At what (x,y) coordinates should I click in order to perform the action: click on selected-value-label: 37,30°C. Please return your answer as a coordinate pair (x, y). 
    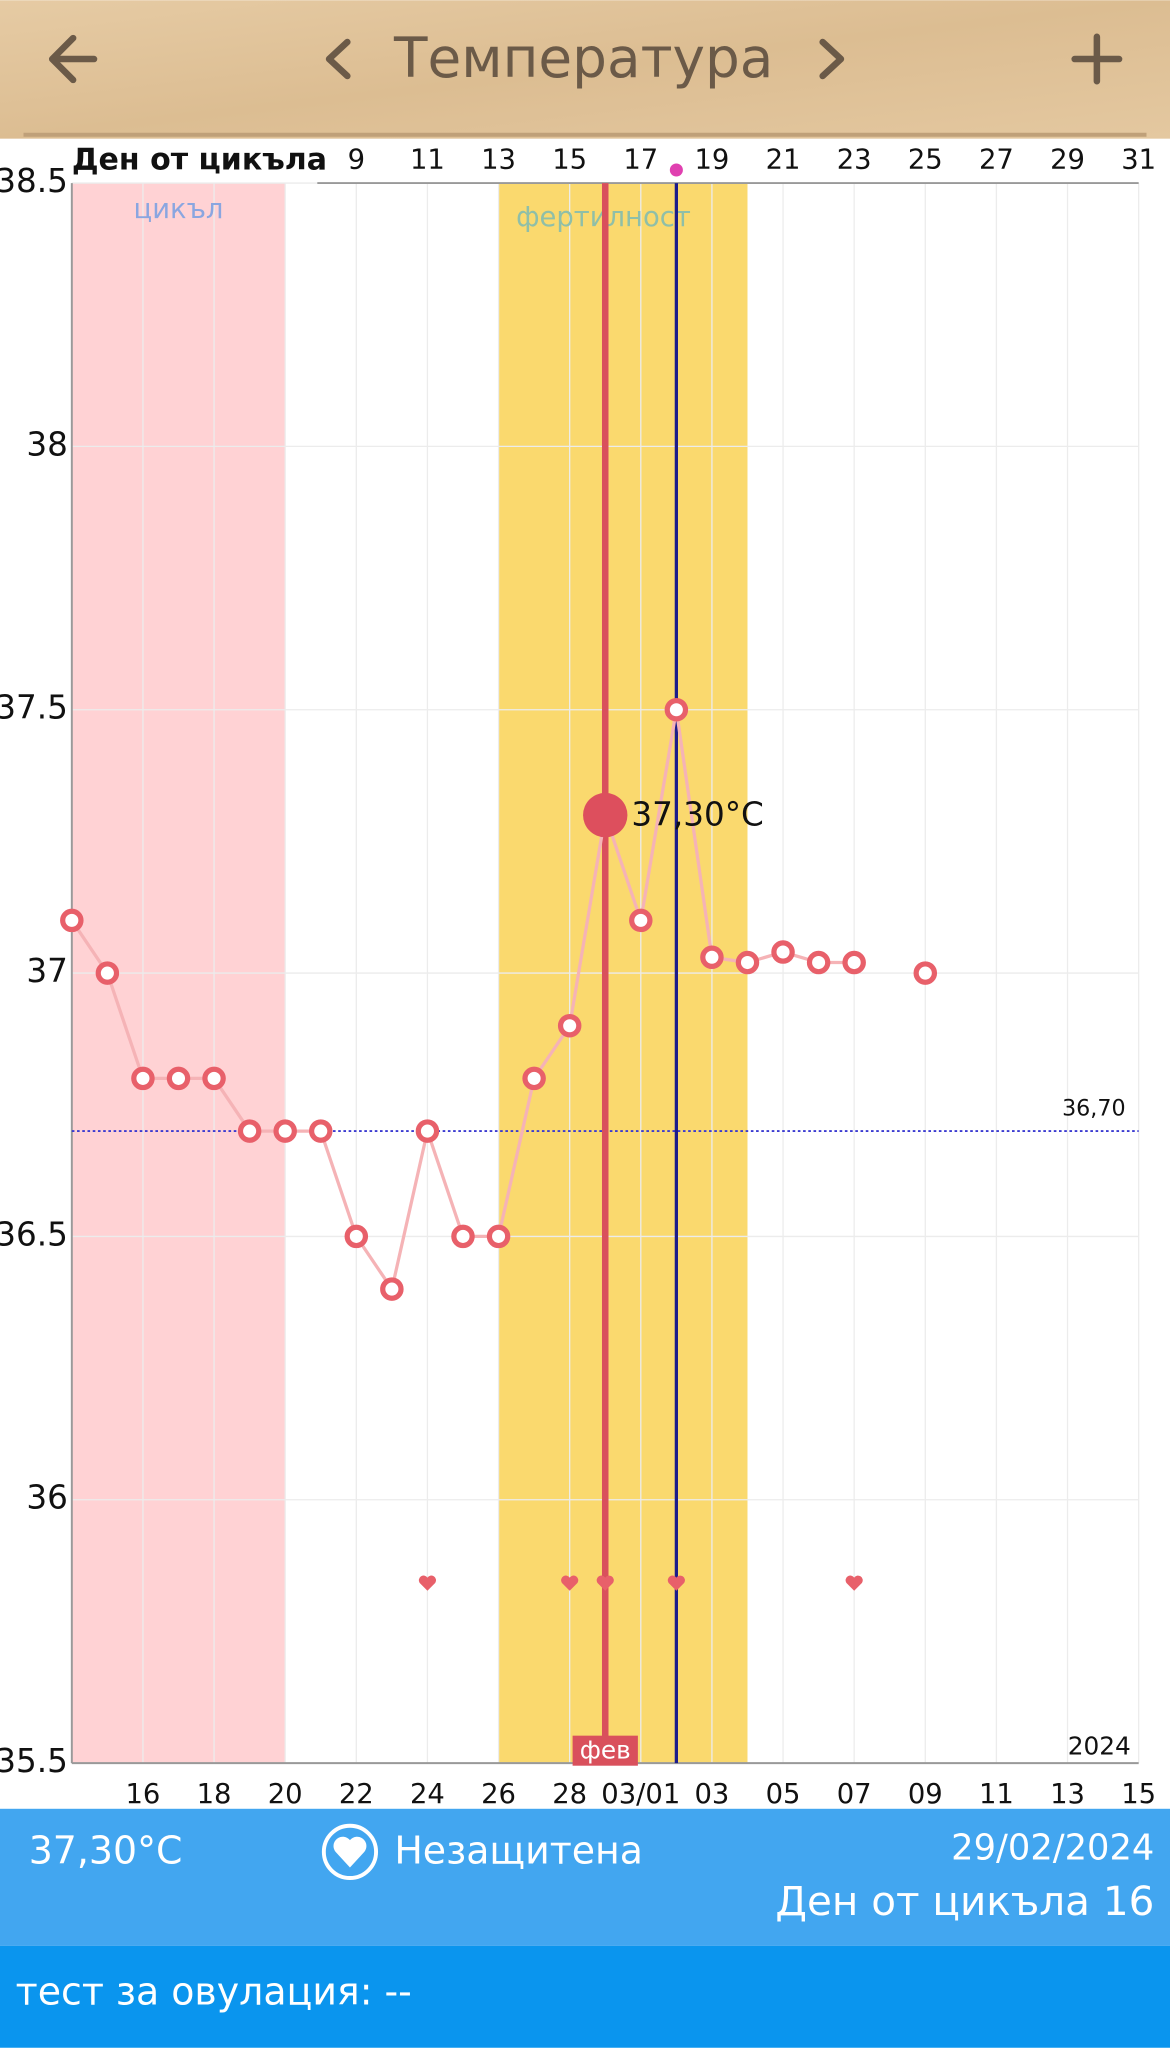
    Looking at the image, I should click on (697, 814).